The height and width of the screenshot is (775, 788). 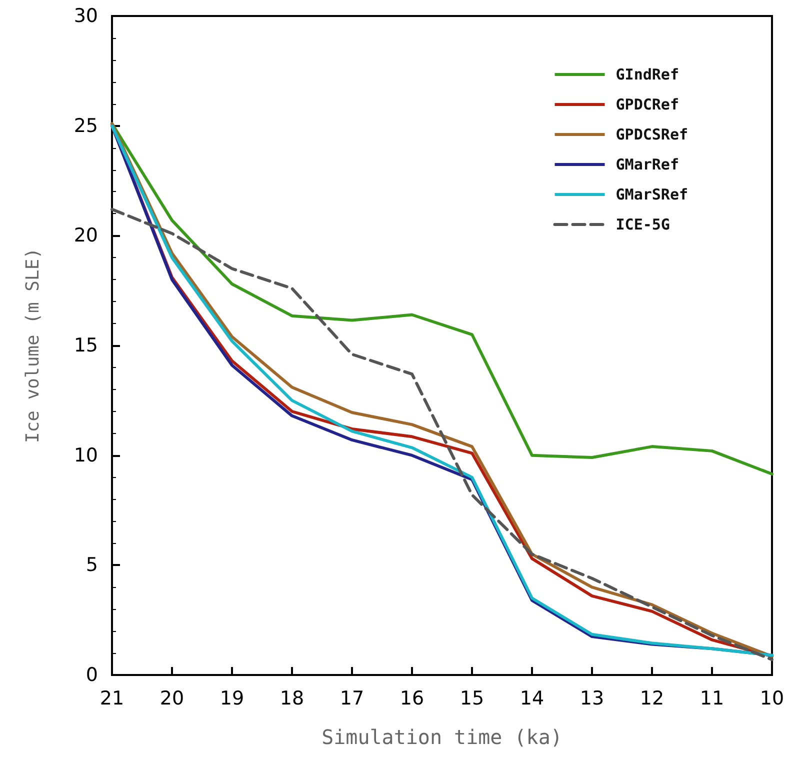 I want to click on legend-label: GMarRef, so click(x=647, y=165).